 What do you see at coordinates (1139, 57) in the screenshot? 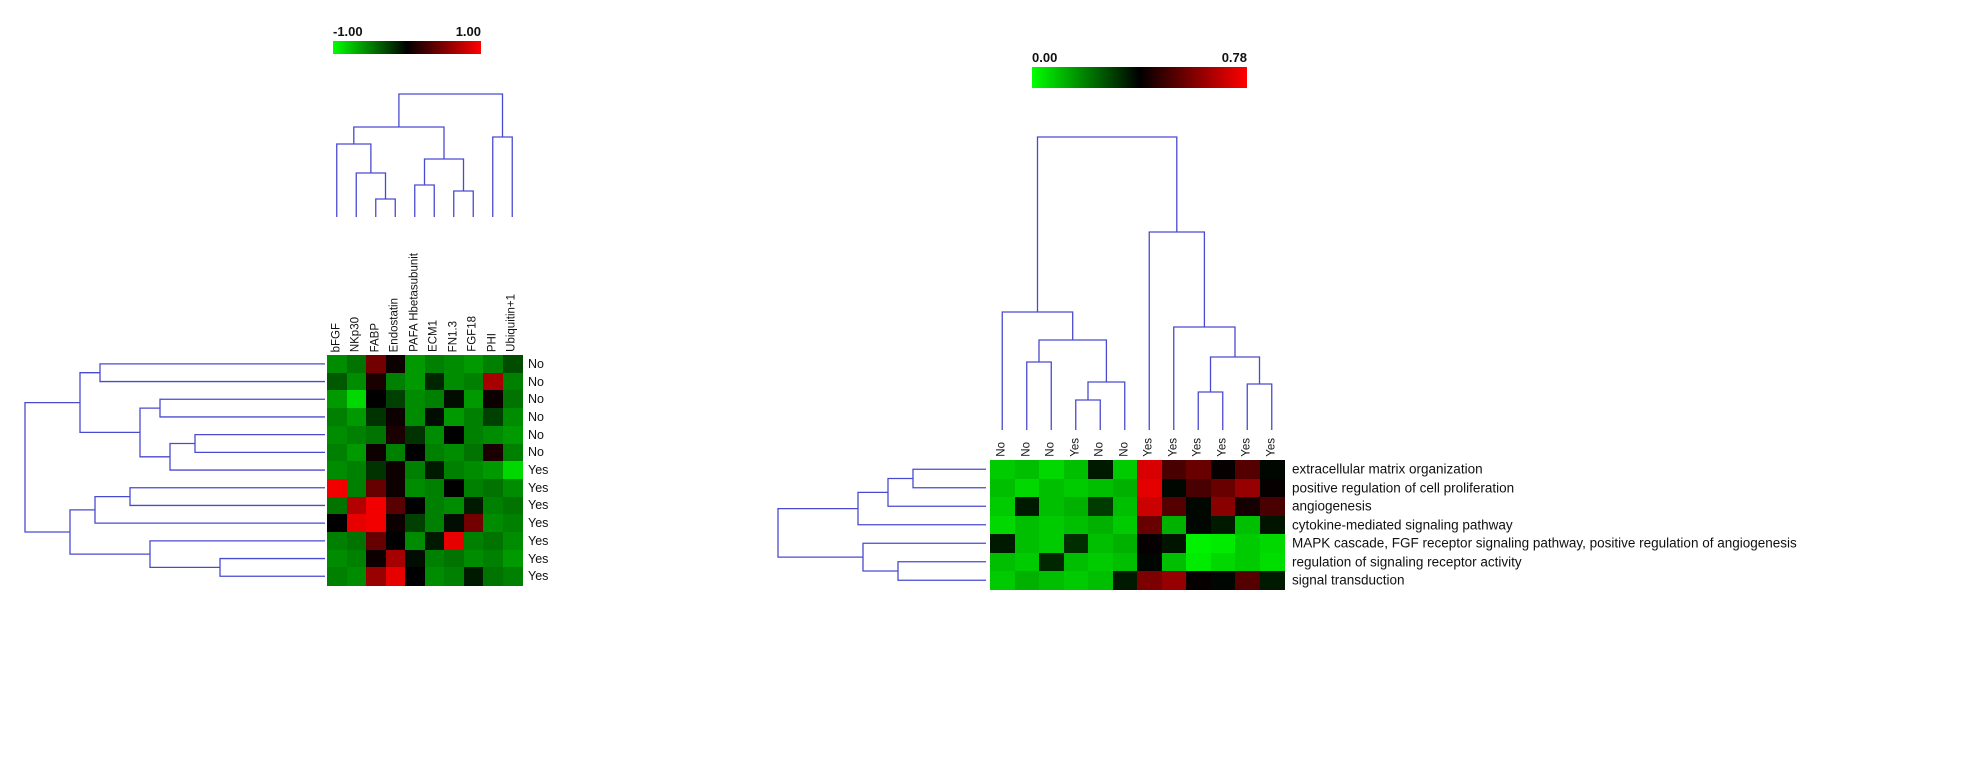
I see `right-colorscale-labels: 0.00 0.78` at bounding box center [1139, 57].